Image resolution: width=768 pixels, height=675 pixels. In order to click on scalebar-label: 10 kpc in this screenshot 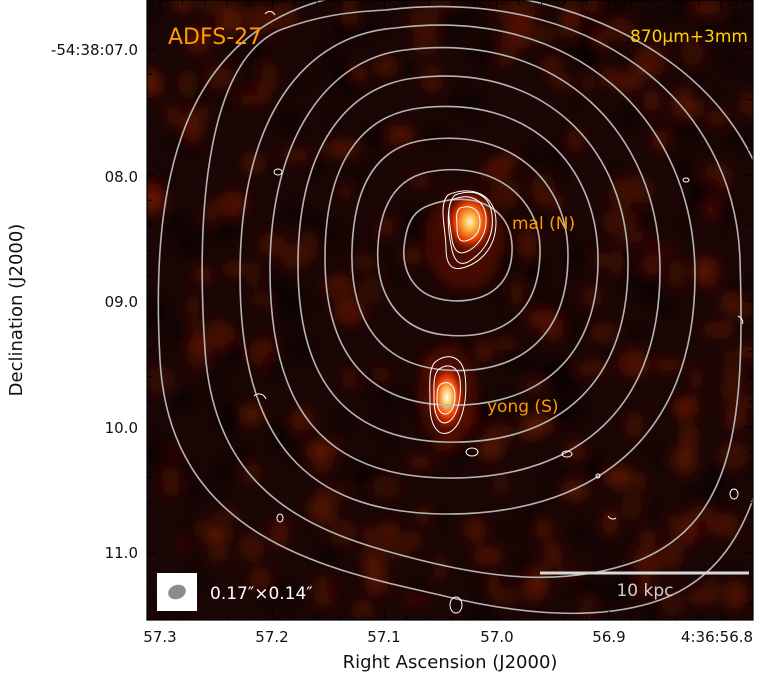, I will do `click(644, 591)`.